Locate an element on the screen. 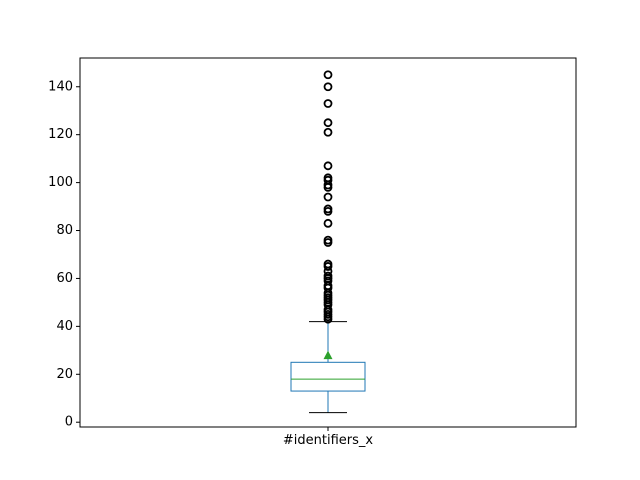 Image resolution: width=640 pixels, height=480 pixels. x-axis: #identifiers_x is located at coordinates (328, 437).